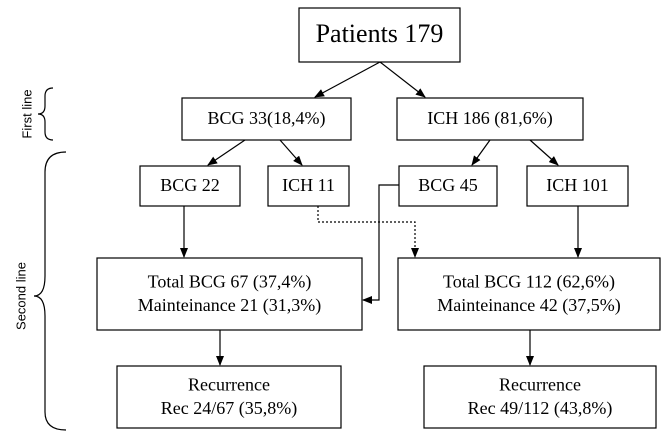  What do you see at coordinates (26, 113) in the screenshot?
I see `side-label: First line` at bounding box center [26, 113].